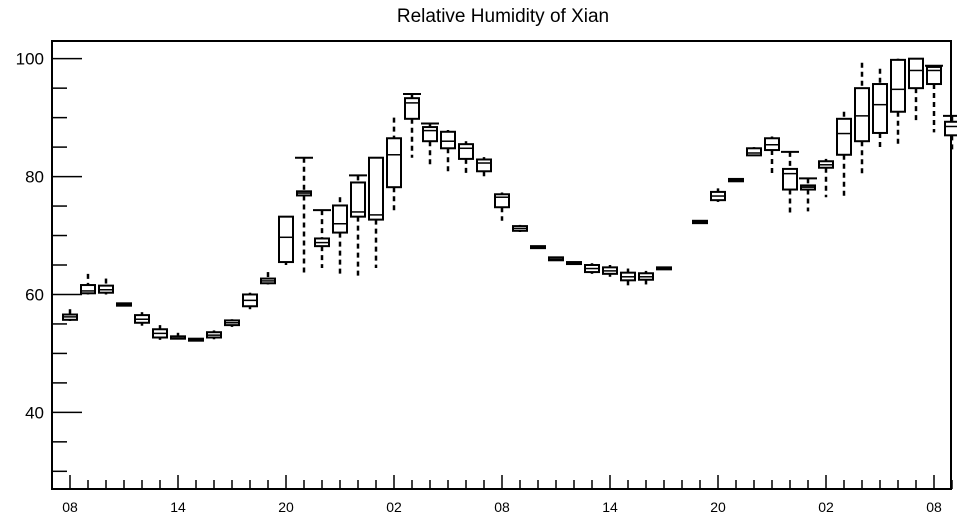 The height and width of the screenshot is (520, 957). I want to click on chart-title: Relative Humidity of Xian, so click(503, 16).